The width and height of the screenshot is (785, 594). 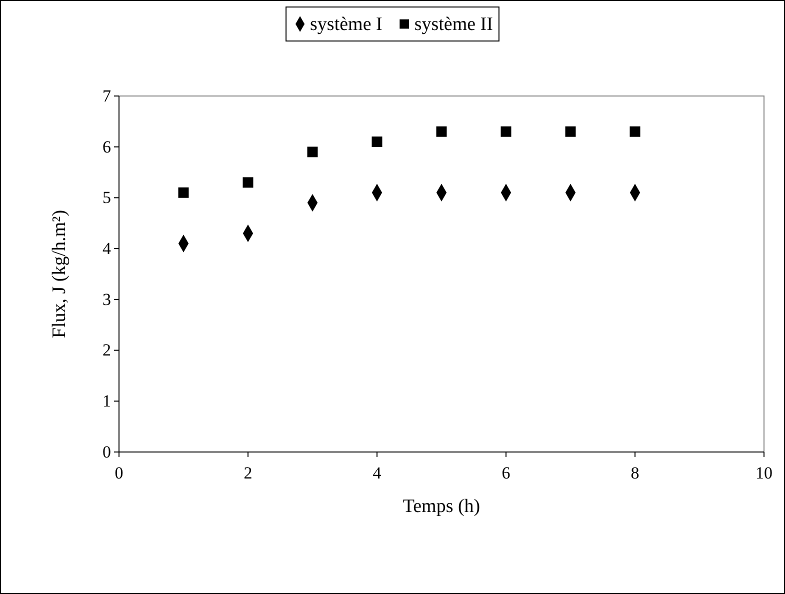 I want to click on y-tick-label: 5, so click(x=106, y=198).